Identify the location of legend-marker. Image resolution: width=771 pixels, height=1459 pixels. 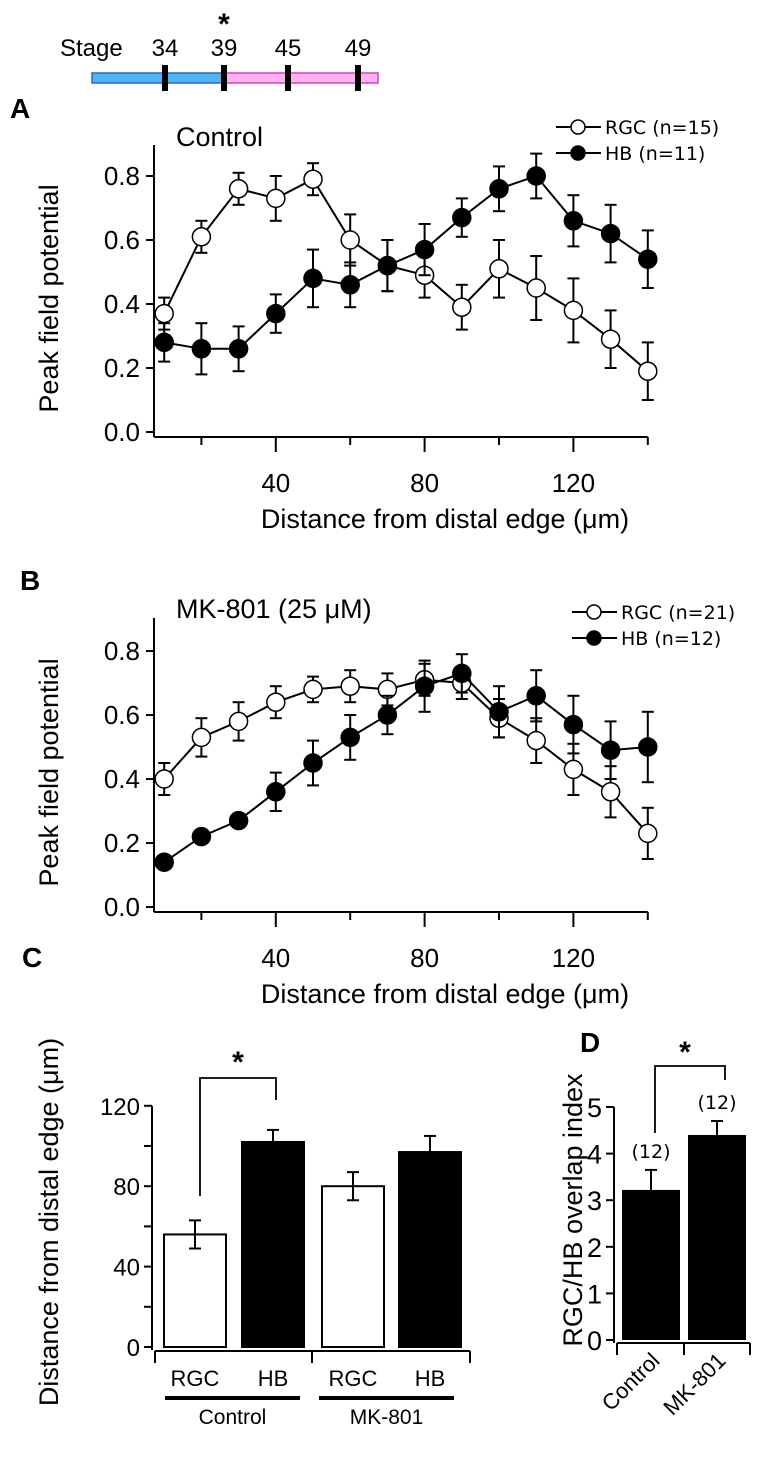
(594, 612).